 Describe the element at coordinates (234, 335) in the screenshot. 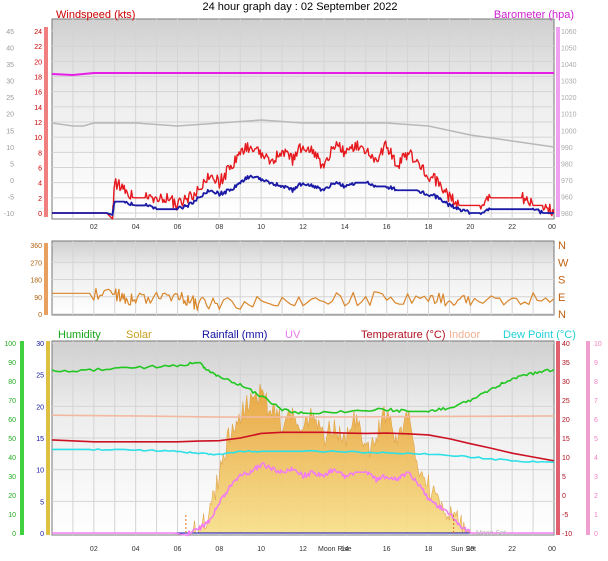

I see `rainfall-label: Rainfall (mm)` at that location.